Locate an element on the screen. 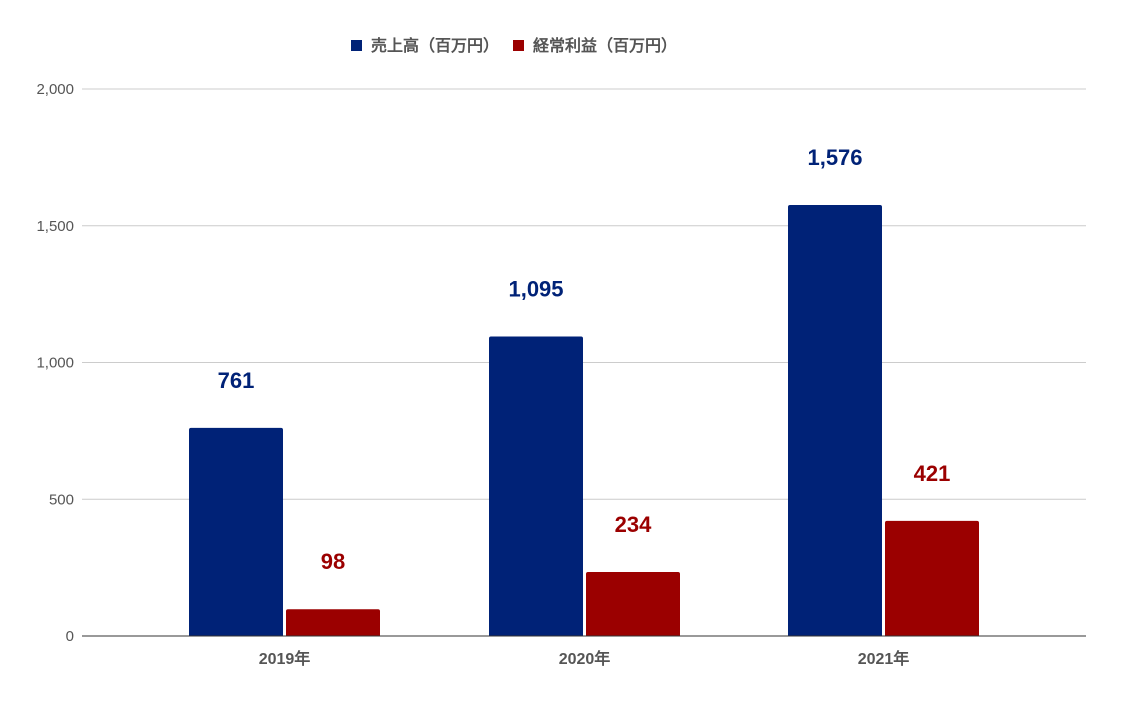 The width and height of the screenshot is (1122, 703). data-label: 761 is located at coordinates (236, 380).